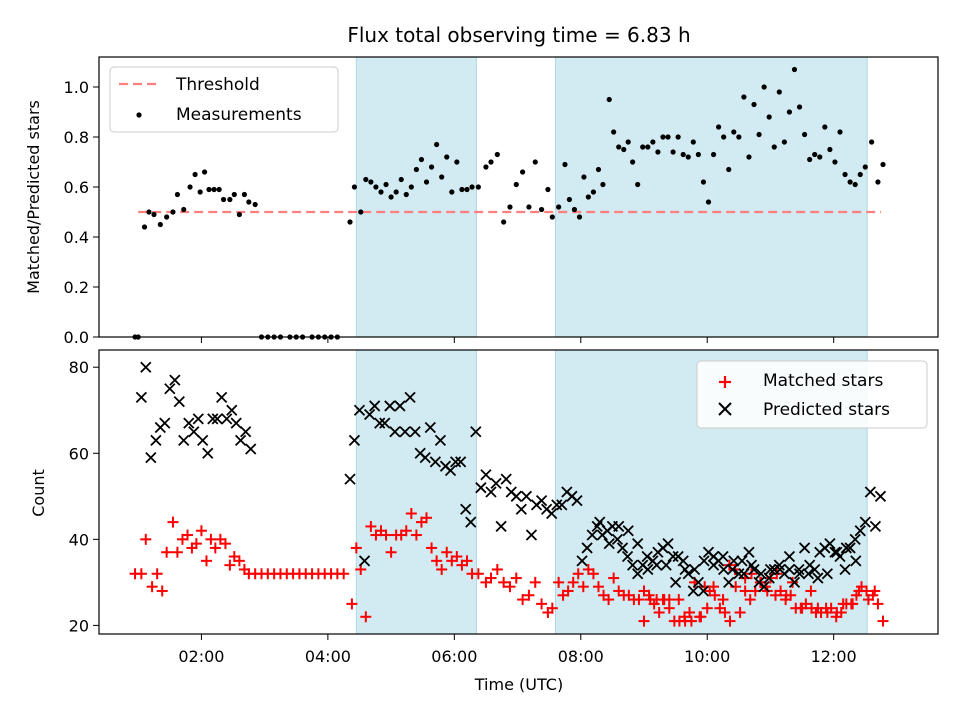  What do you see at coordinates (76, 337) in the screenshot?
I see `y-tick-label: 0.0` at bounding box center [76, 337].